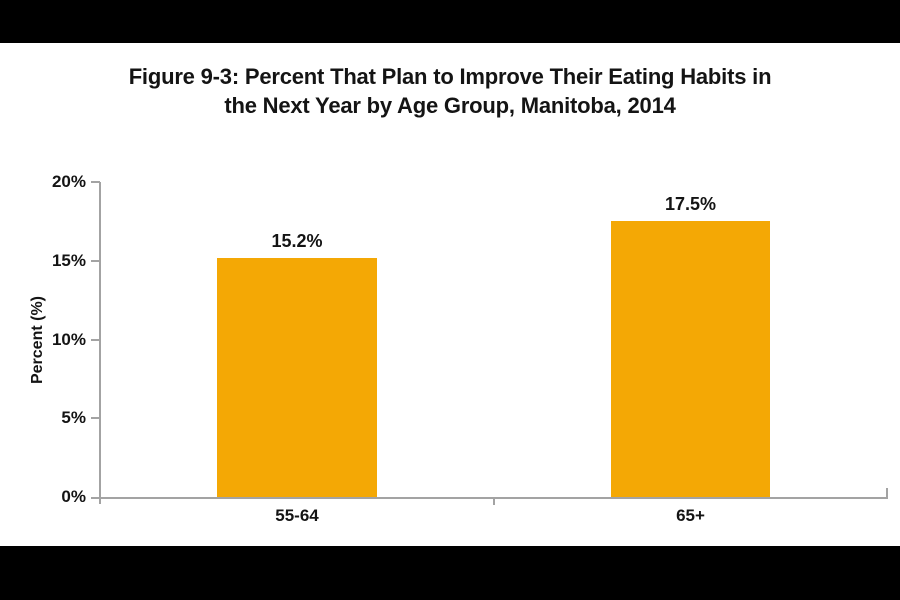  Describe the element at coordinates (73, 417) in the screenshot. I see `y-tick-label-5: 5%` at that location.